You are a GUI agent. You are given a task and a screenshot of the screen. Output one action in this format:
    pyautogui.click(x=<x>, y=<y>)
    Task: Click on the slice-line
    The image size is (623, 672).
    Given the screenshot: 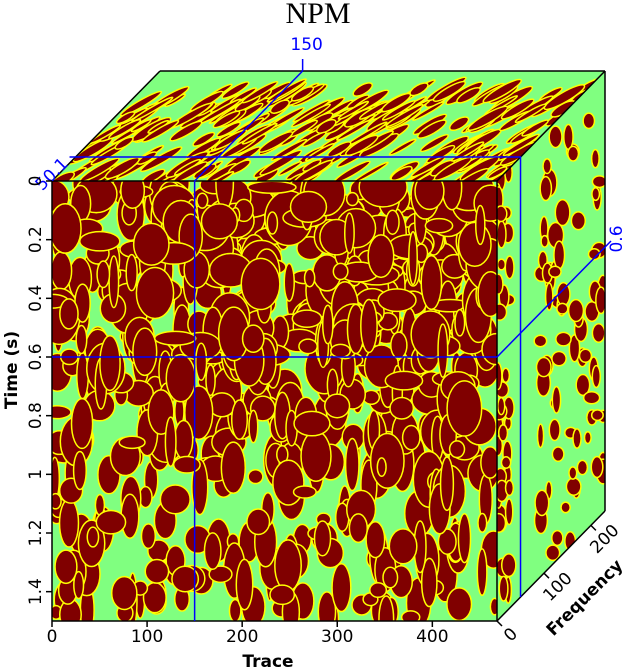 What is the action you would take?
    pyautogui.click(x=249, y=126)
    